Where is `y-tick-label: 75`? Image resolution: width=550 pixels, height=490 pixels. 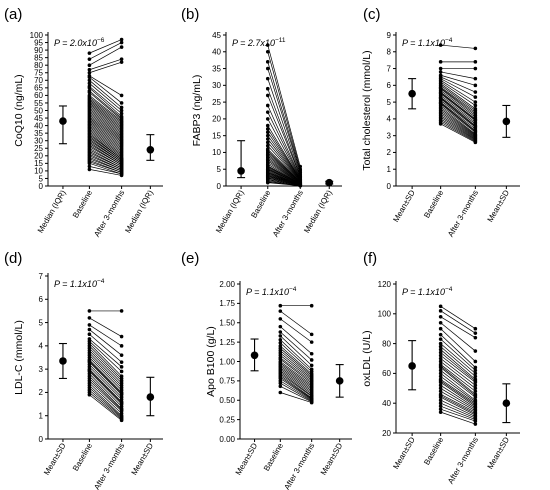 y-tick-label: 75 is located at coordinates (38, 73).